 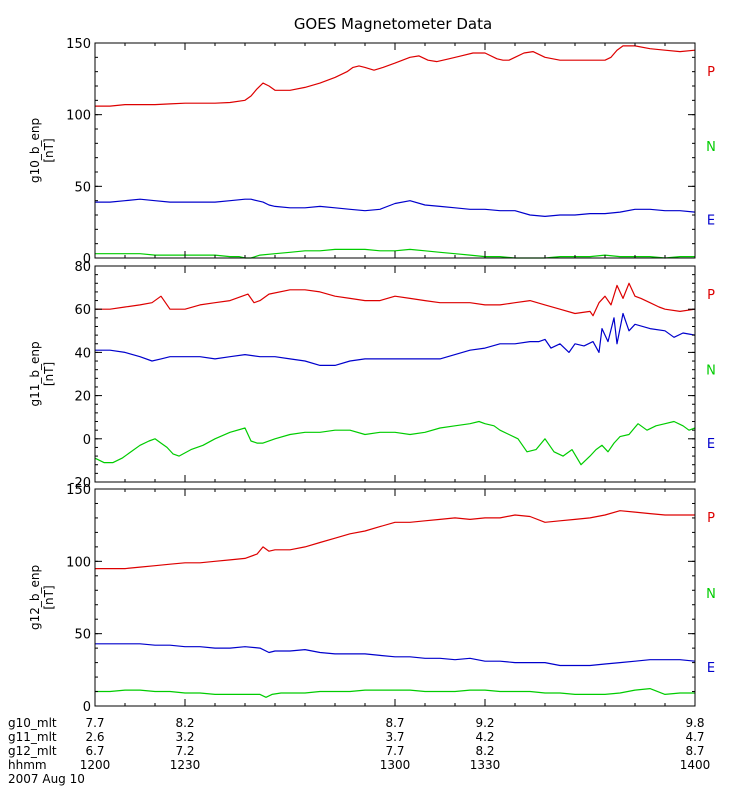 What do you see at coordinates (395, 765) in the screenshot?
I see `x-row-value: 1300` at bounding box center [395, 765].